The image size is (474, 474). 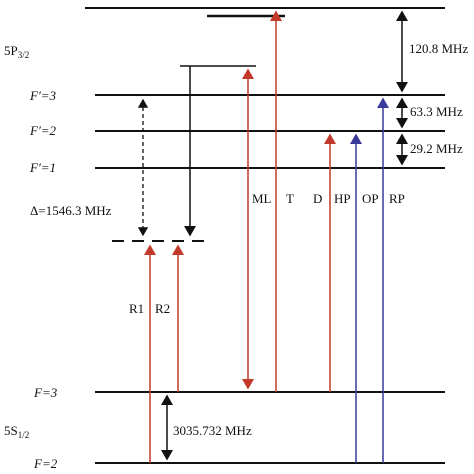 I want to click on level-label: F′=1, so click(x=42, y=167).